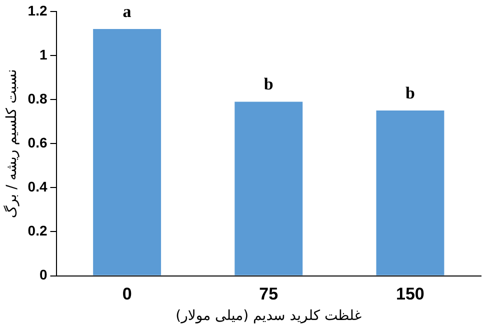 This screenshot has height=325, width=491. Describe the element at coordinates (269, 316) in the screenshot. I see `x-axis-title: غلظت کلرید سدیم (میلی مولار)` at that location.